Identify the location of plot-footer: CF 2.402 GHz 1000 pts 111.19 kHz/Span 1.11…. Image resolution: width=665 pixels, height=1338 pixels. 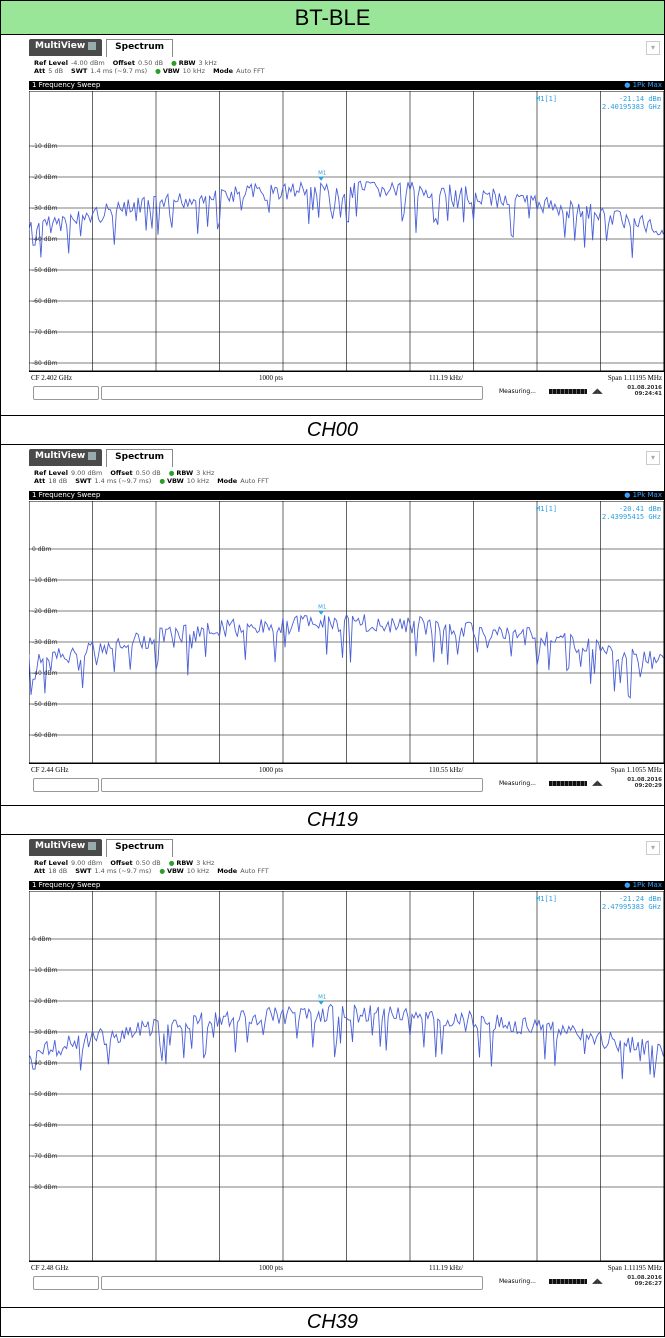
(346, 377).